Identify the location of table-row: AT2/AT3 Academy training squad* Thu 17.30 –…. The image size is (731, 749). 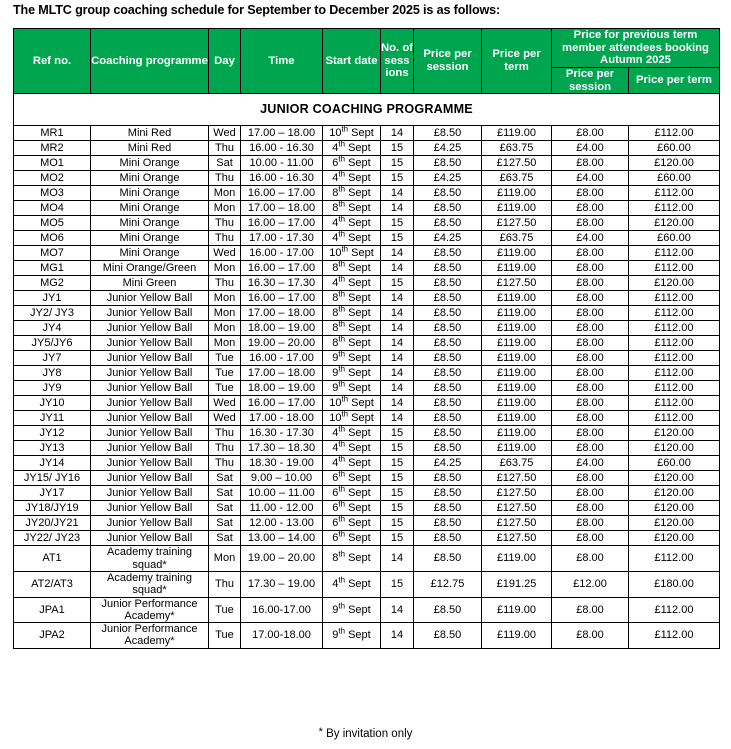
(366, 584).